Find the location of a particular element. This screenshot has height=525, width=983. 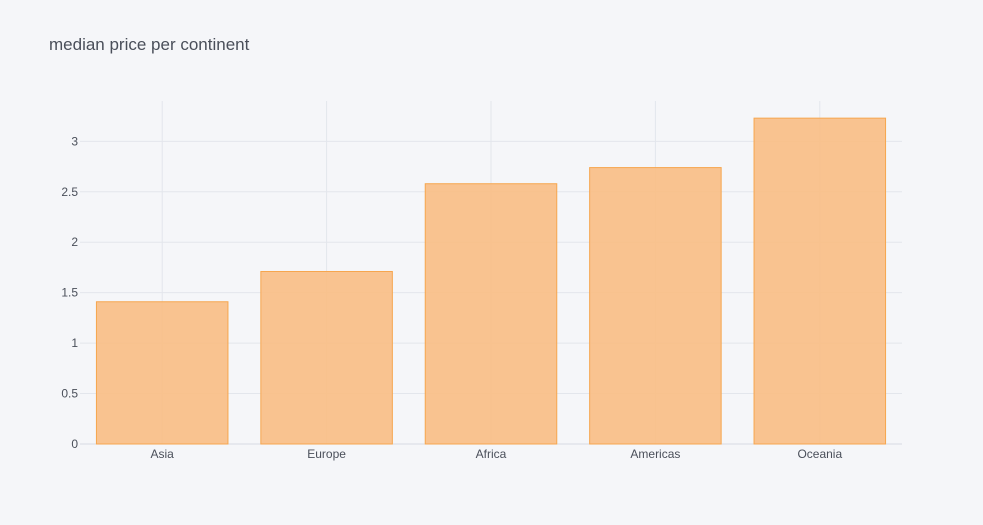

x-tick-label: Africa is located at coordinates (491, 454).